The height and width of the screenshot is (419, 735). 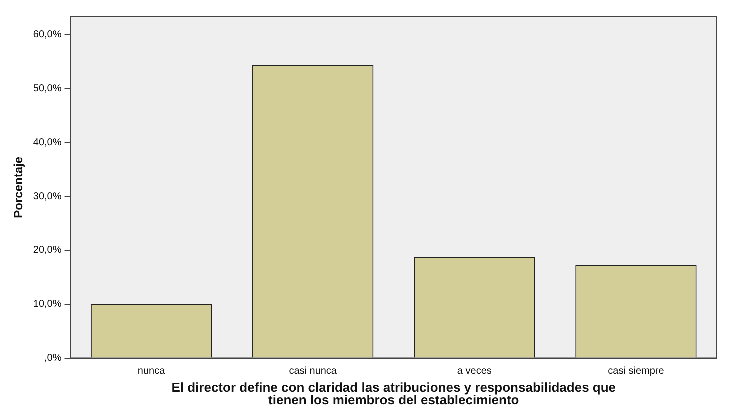 I want to click on y-tick-label: 50,0%, so click(x=47, y=88).